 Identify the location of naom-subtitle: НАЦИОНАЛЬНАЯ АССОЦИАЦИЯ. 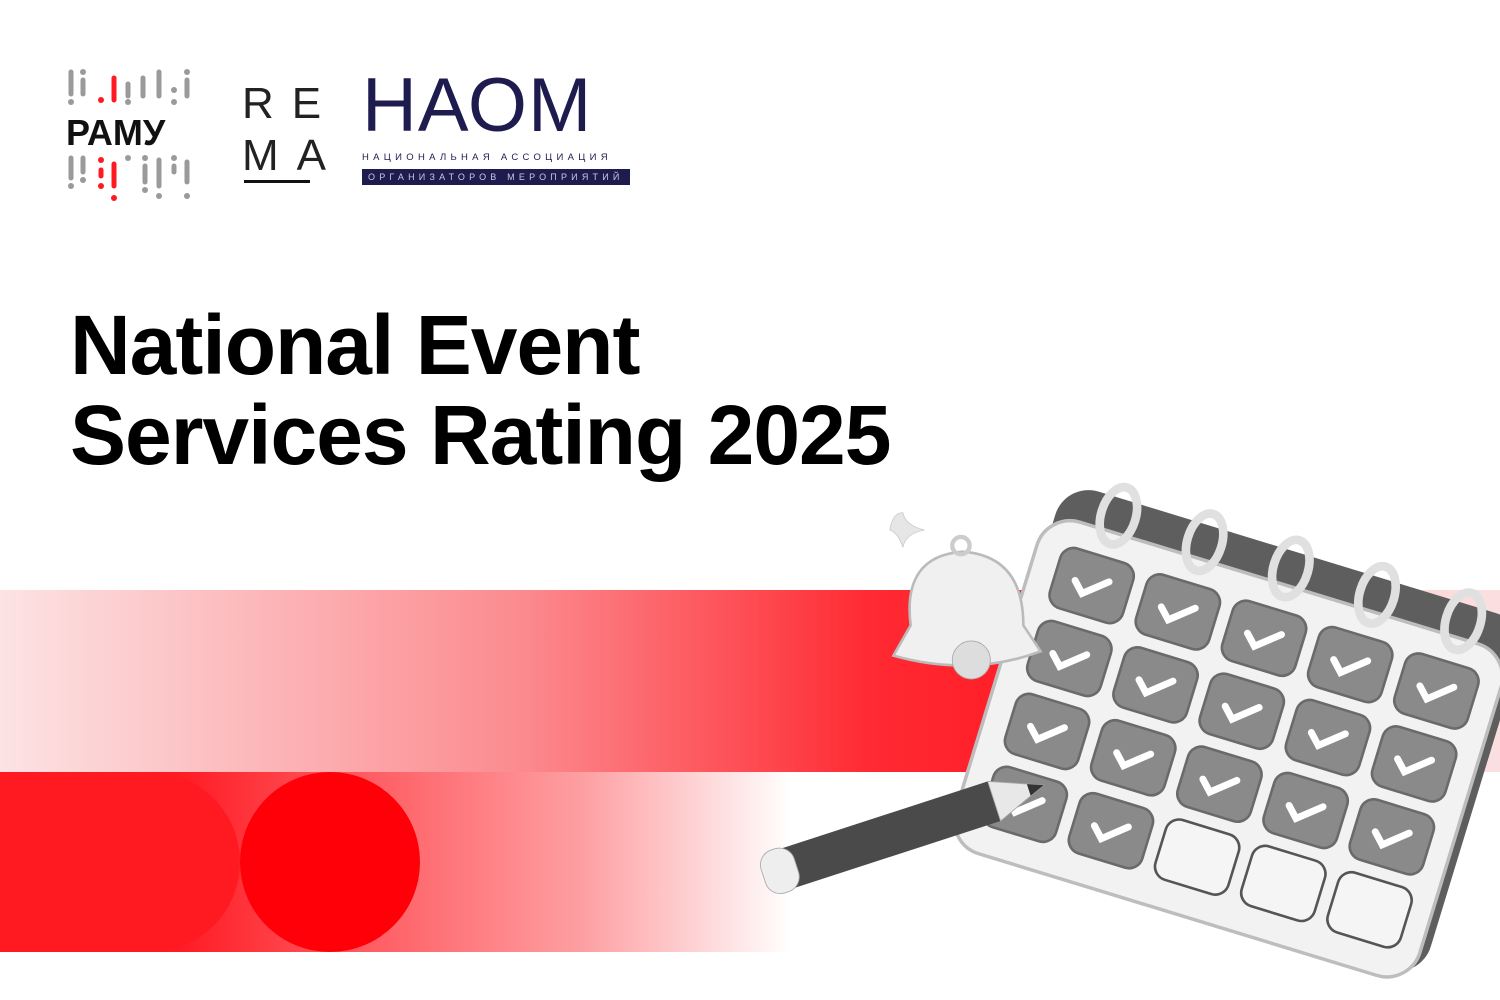
(487, 157).